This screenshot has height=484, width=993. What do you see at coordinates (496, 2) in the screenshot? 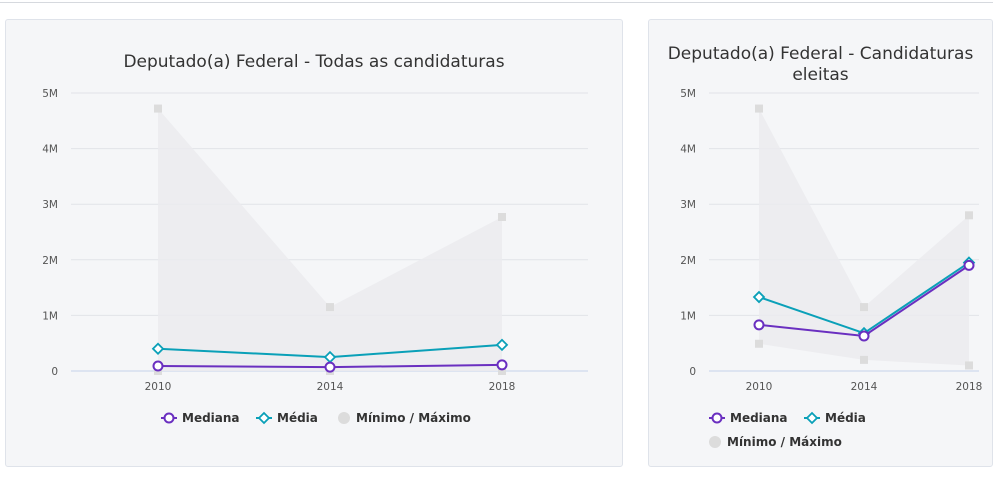
I see `top-divider` at bounding box center [496, 2].